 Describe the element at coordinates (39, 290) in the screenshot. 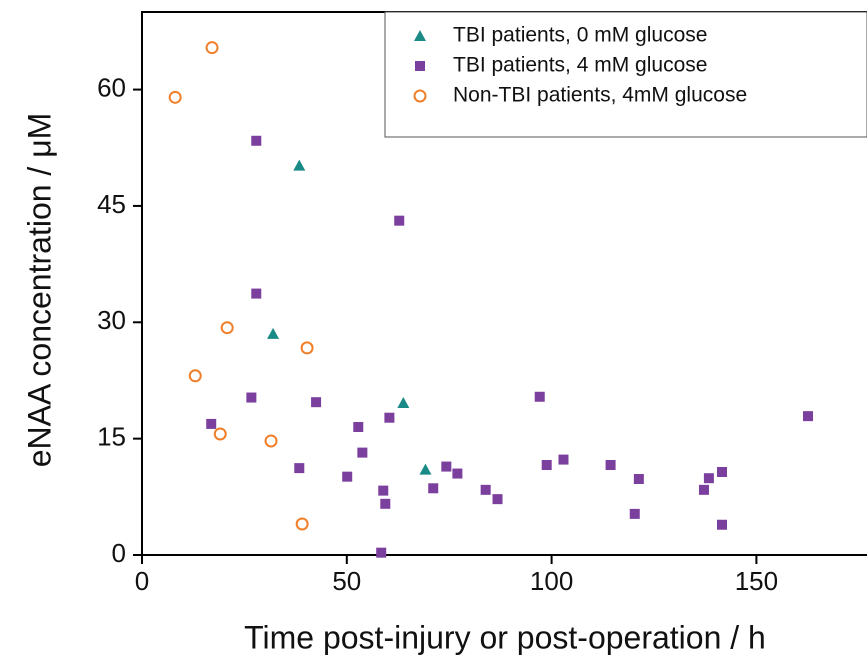

I see `y-axis-label: eNAA concentration / μM` at that location.